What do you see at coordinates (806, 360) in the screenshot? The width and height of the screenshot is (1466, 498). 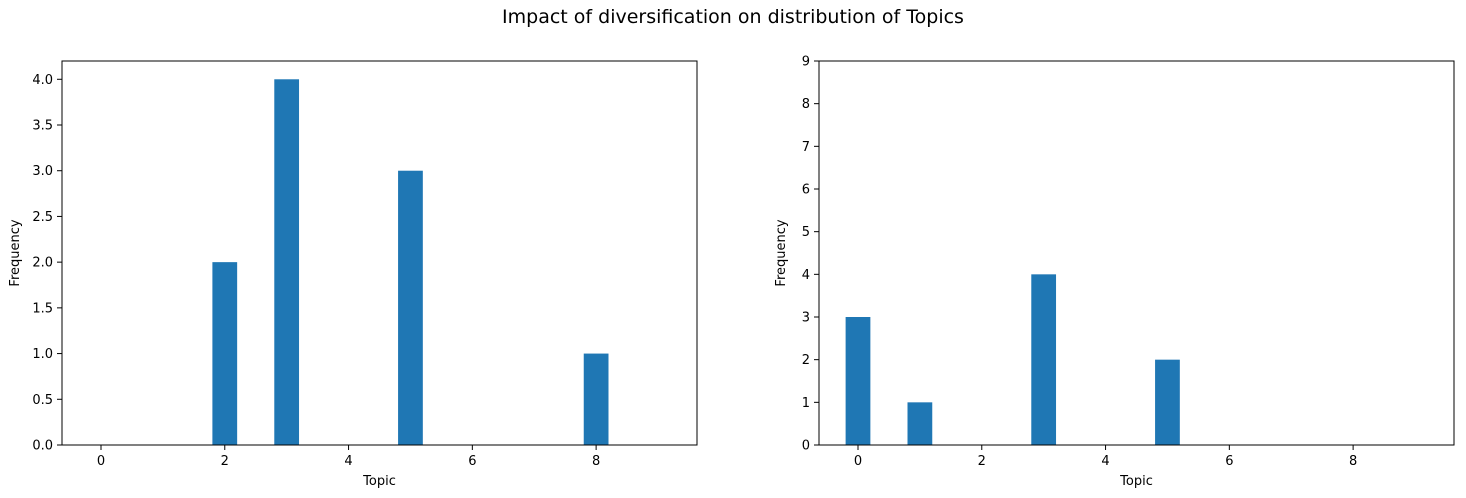 I see `y-tick-label: 2` at bounding box center [806, 360].